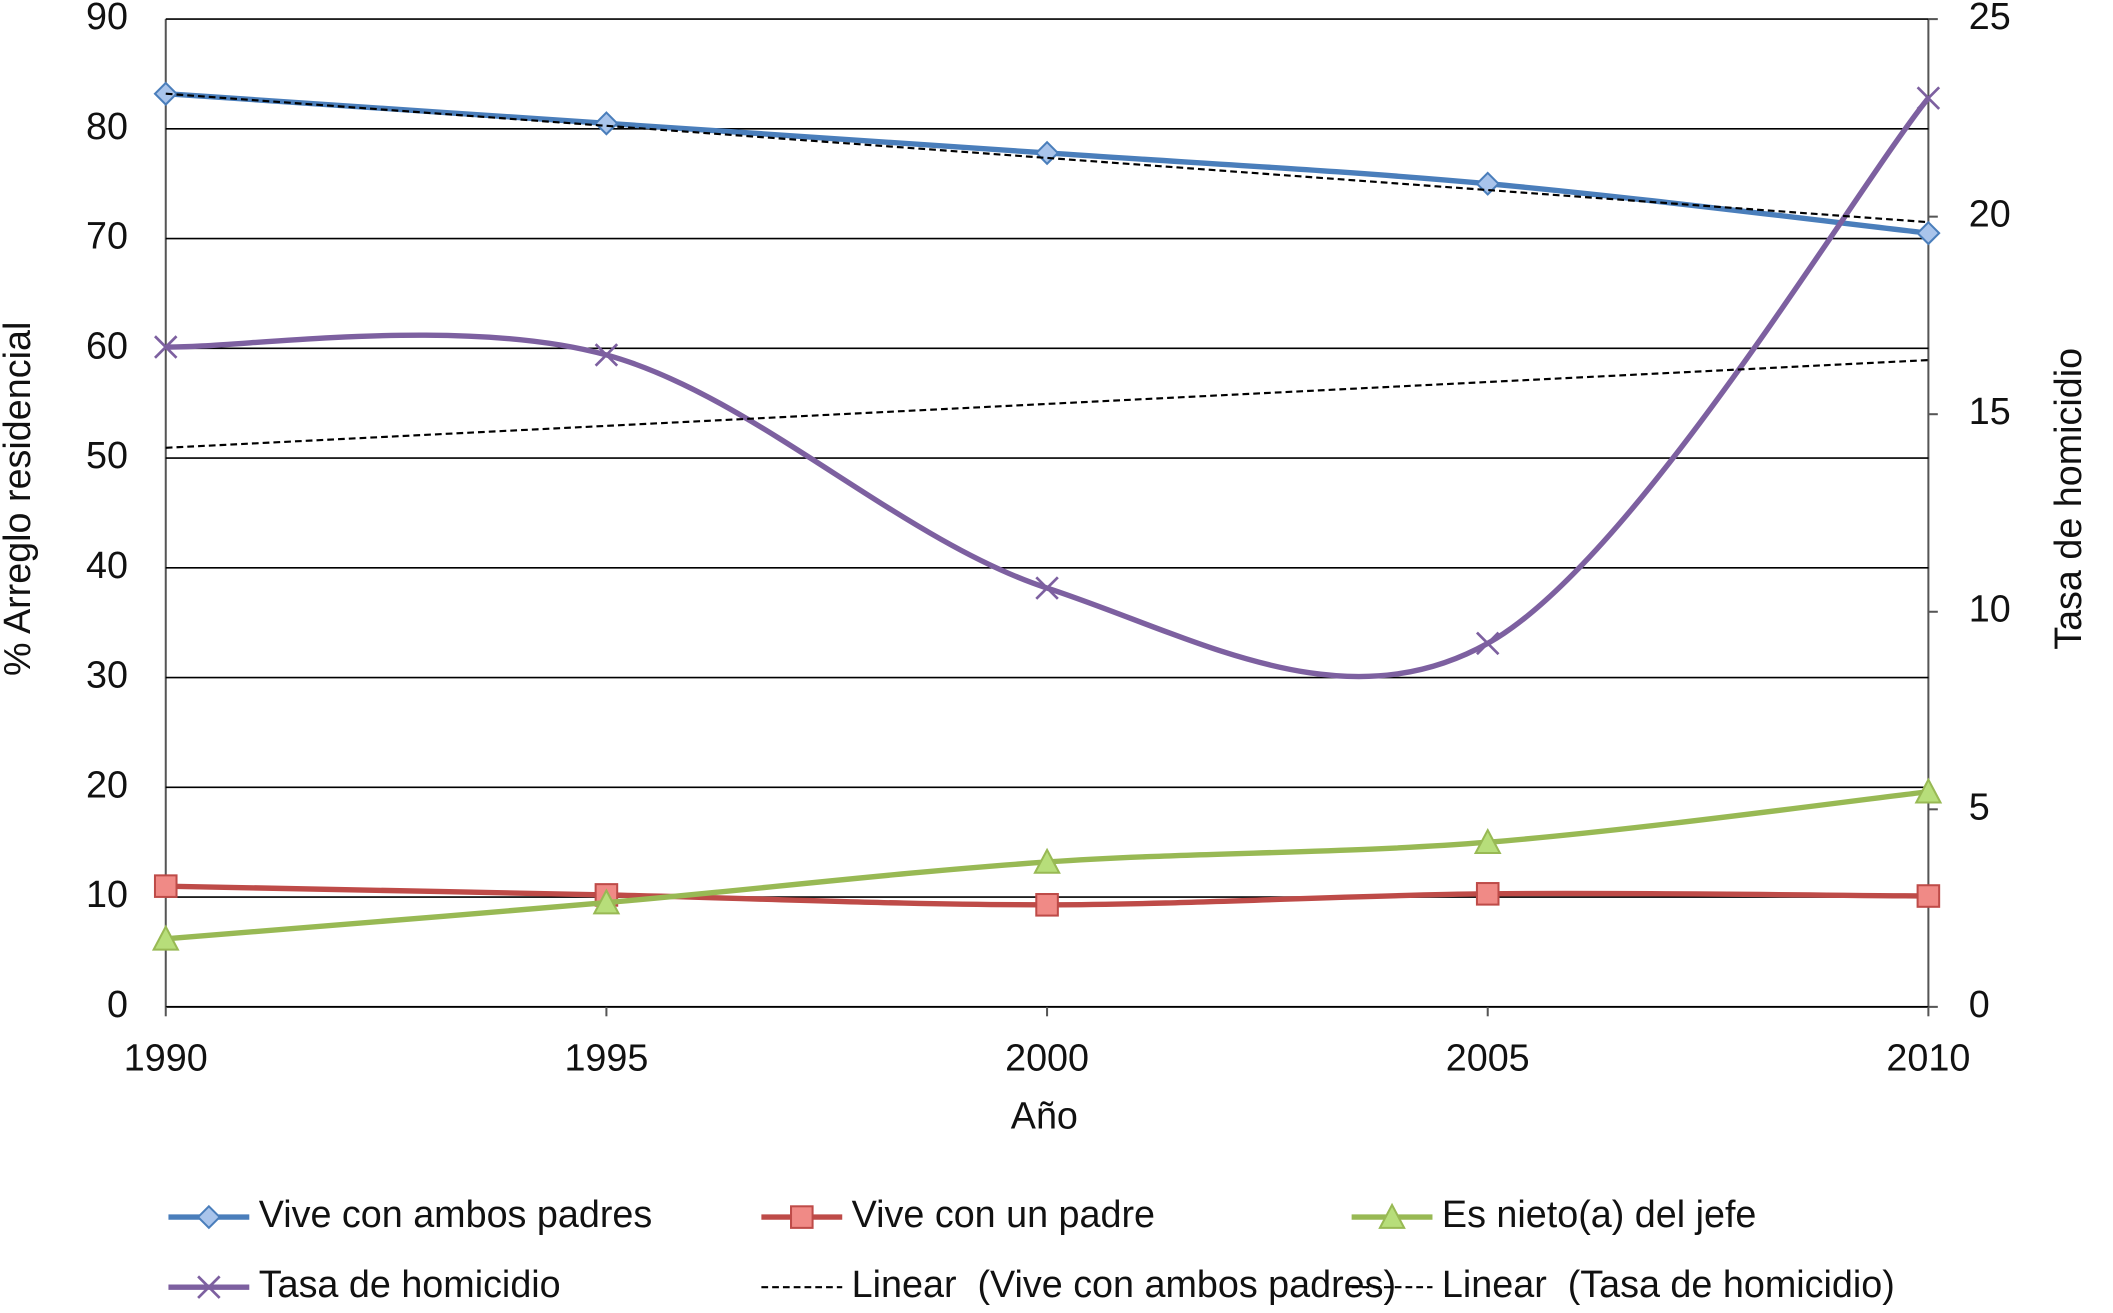 The width and height of the screenshot is (2113, 1313). I want to click on y2-tick-label: 10, so click(1990, 609).